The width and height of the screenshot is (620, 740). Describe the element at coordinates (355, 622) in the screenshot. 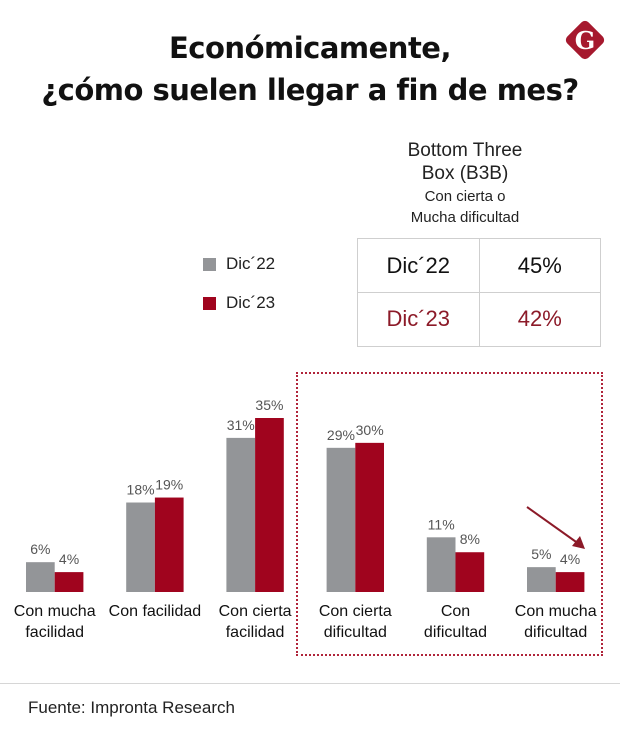

I see `category-label: Con cierta dificultad` at that location.